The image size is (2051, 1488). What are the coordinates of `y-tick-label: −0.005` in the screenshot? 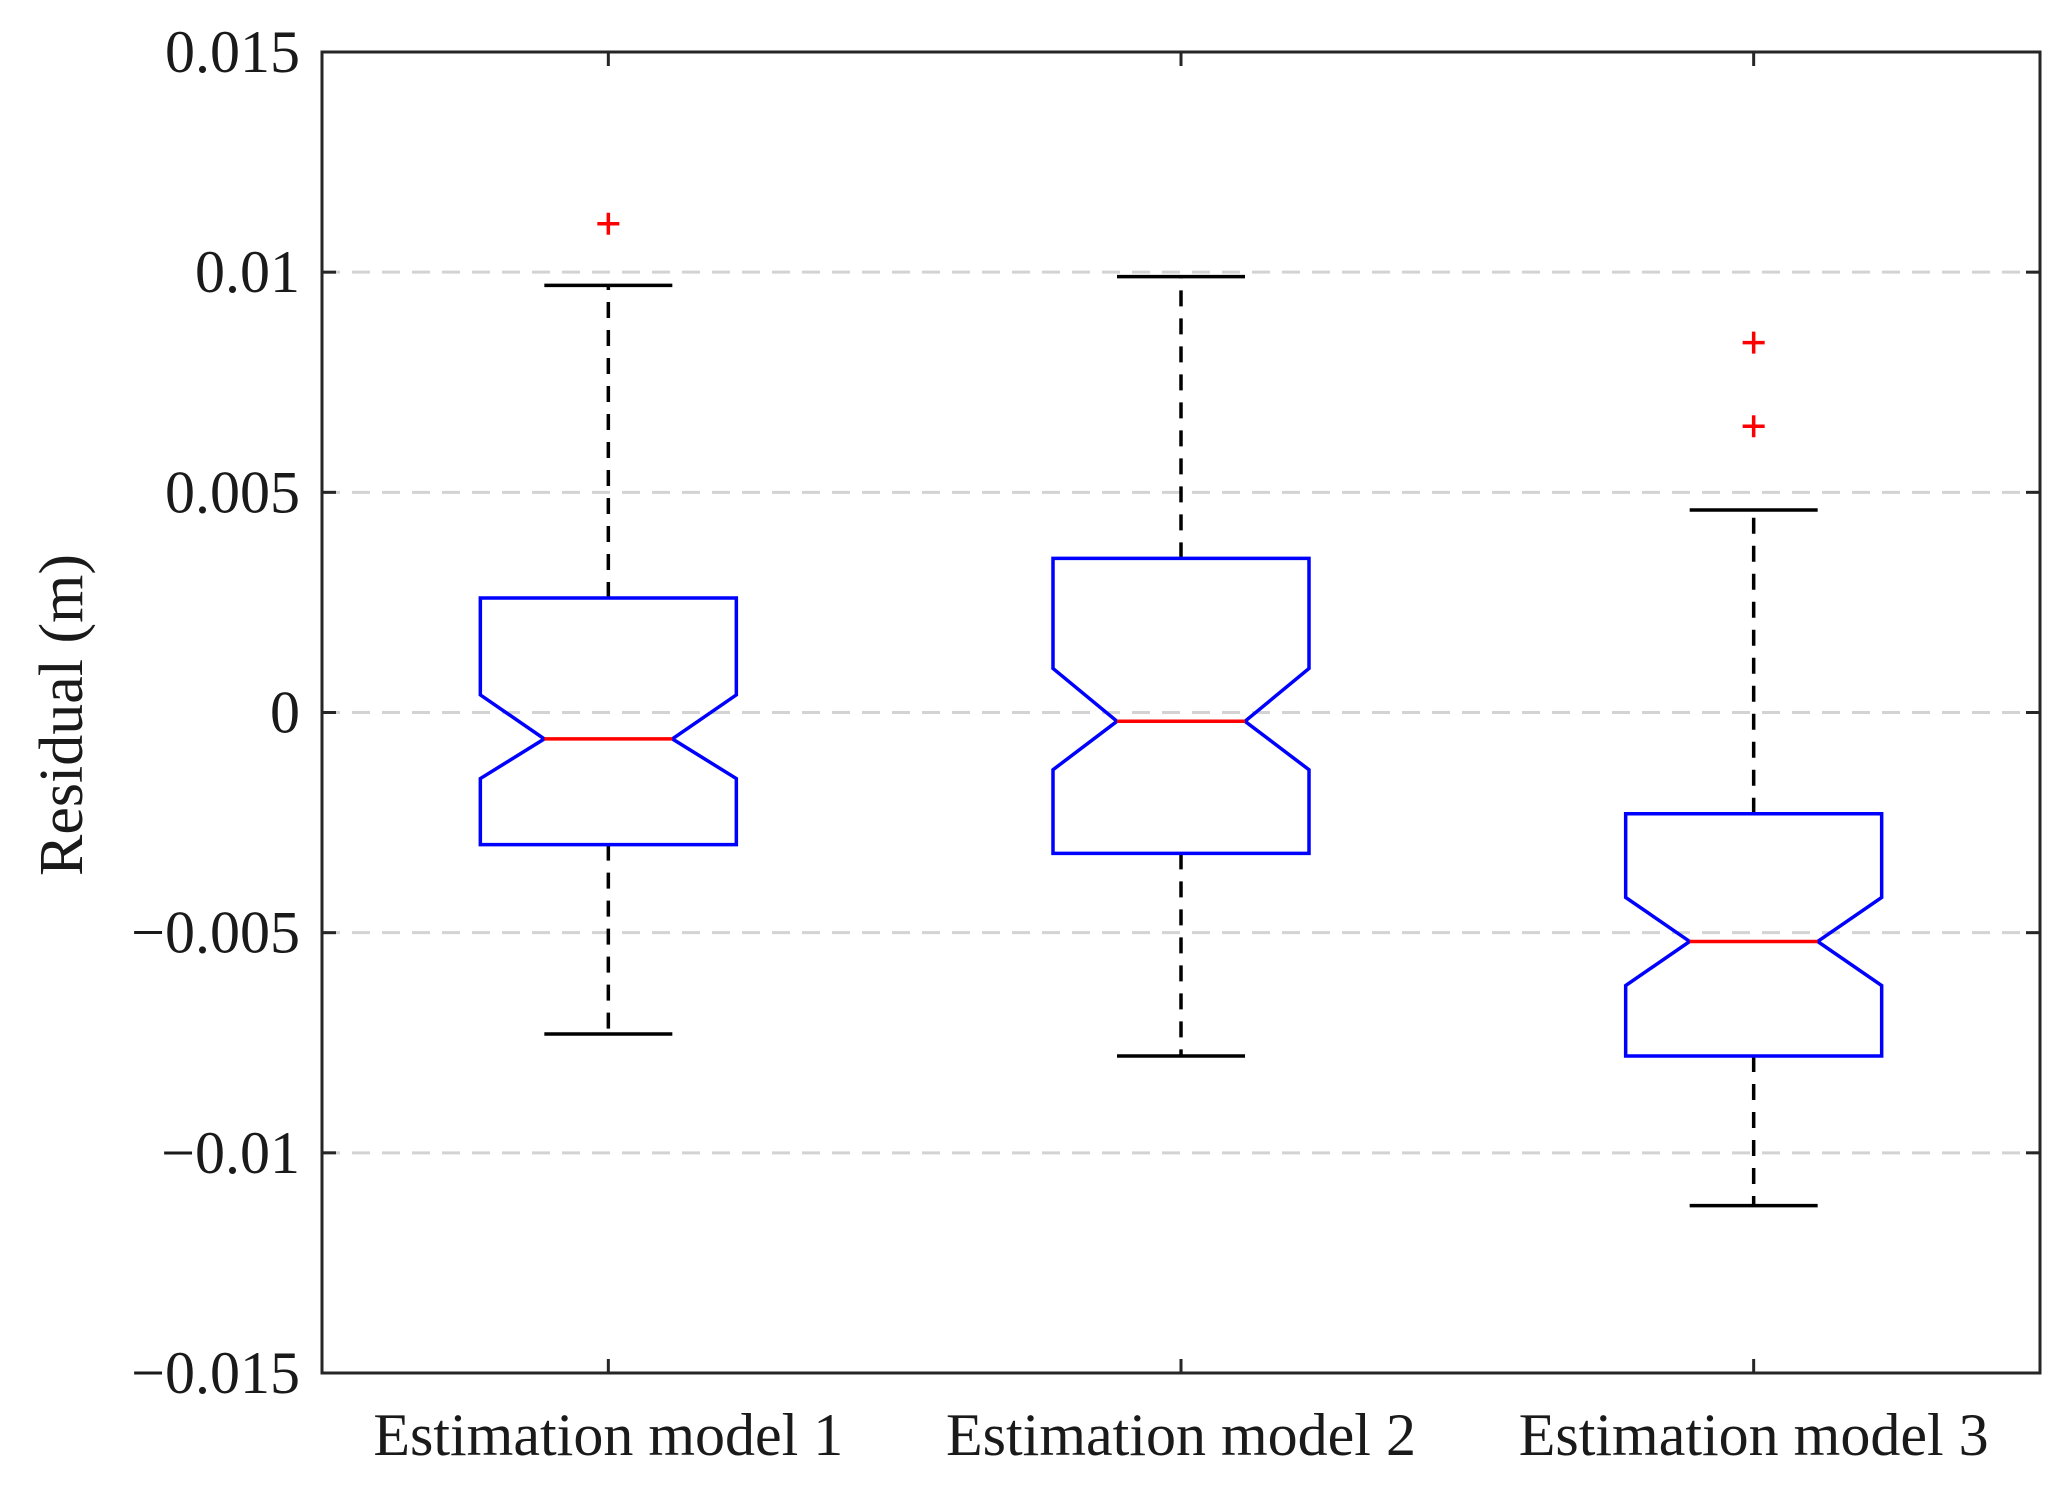 It's located at (215, 933).